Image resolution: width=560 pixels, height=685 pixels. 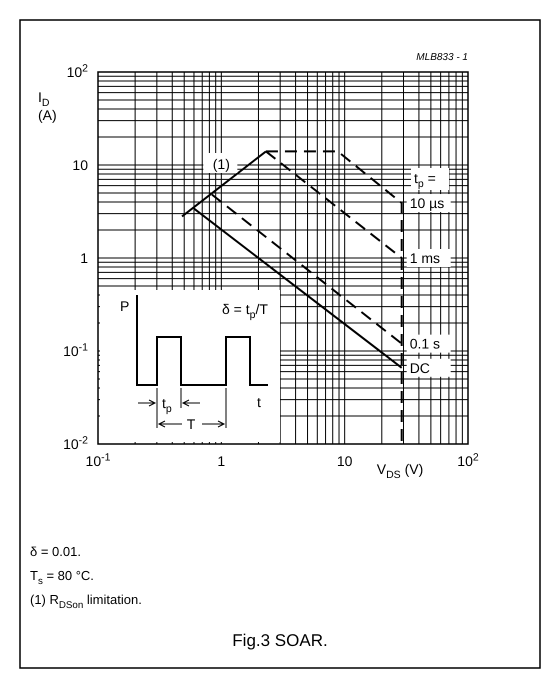 What do you see at coordinates (245, 311) in the screenshot?
I see `annotation: δ = t$_{p}$/T` at bounding box center [245, 311].